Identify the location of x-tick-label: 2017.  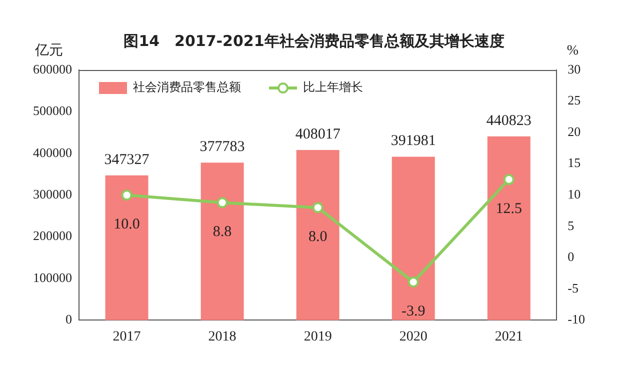
(126, 336).